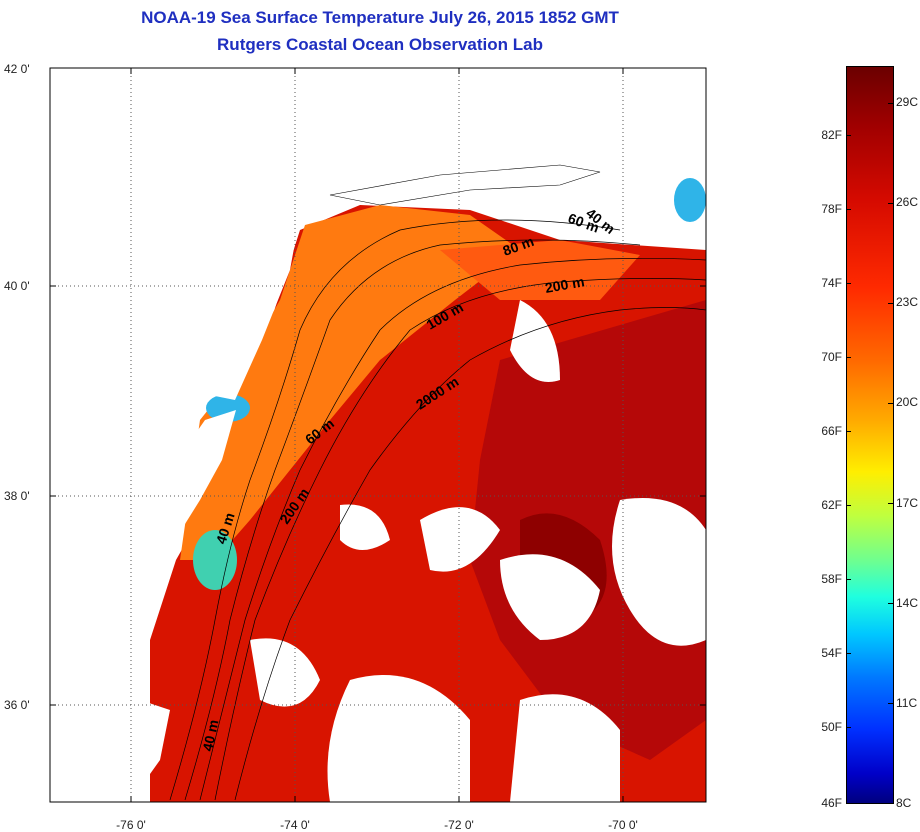 This screenshot has width=920, height=832. What do you see at coordinates (380, 44) in the screenshot?
I see `map-subtitle: Rutgers Coastal Ocean Observation Lab` at bounding box center [380, 44].